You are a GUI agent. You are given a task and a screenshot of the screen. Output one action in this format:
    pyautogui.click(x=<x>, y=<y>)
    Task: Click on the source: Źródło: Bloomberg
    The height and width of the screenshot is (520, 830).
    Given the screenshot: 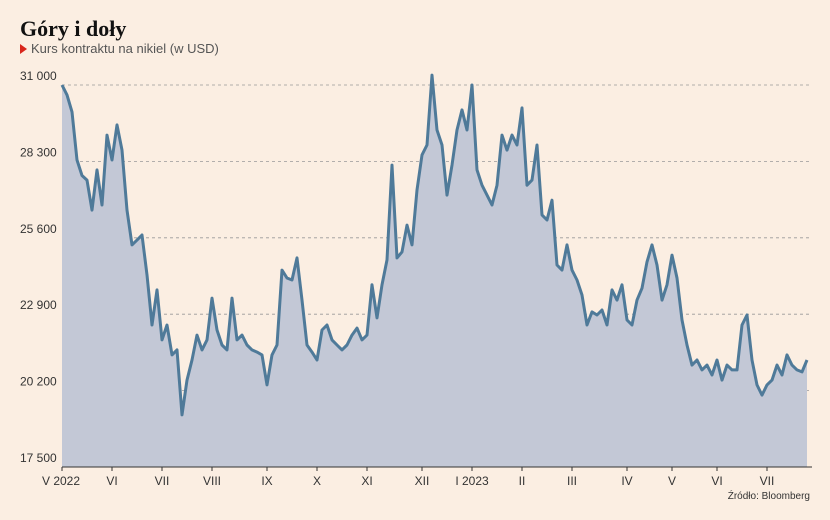 What is the action you would take?
    pyautogui.click(x=769, y=495)
    